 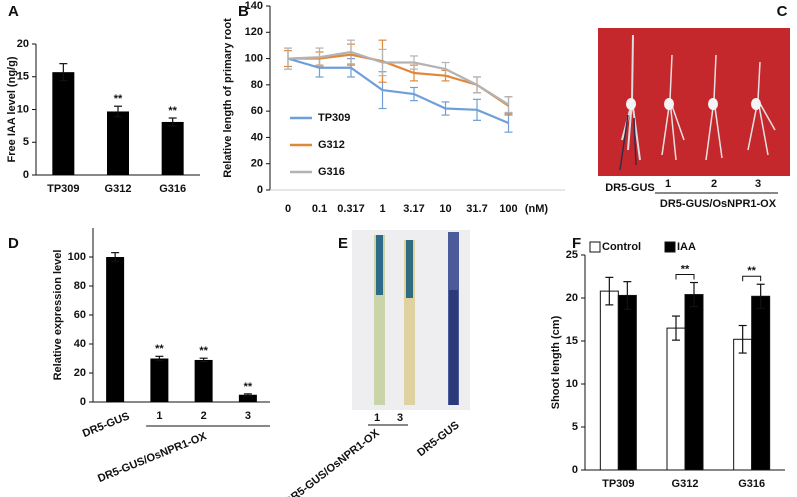 I want to click on x-tick-label: 10, so click(x=445, y=209).